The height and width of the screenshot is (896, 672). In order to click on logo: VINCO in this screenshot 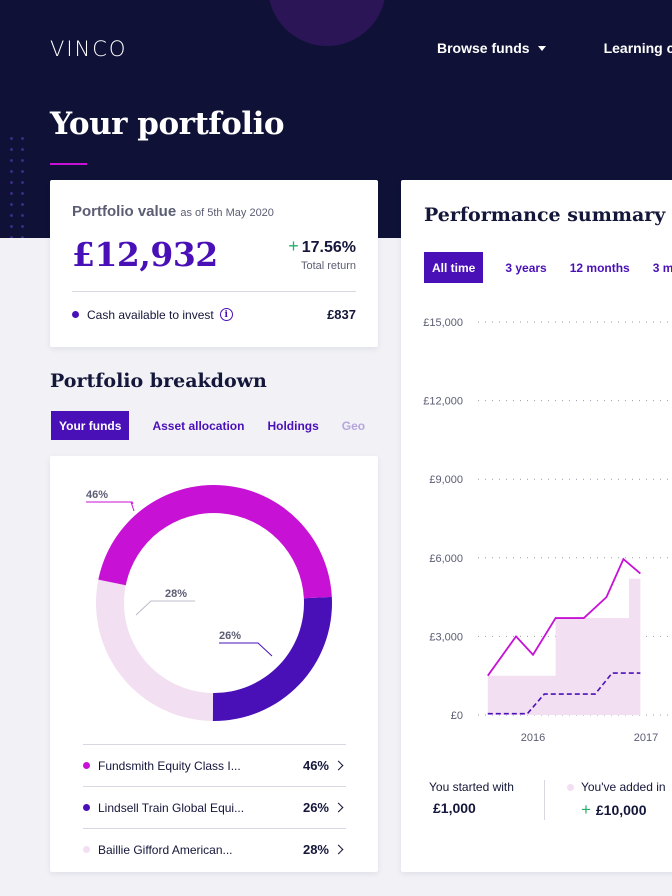, I will do `click(88, 49)`.